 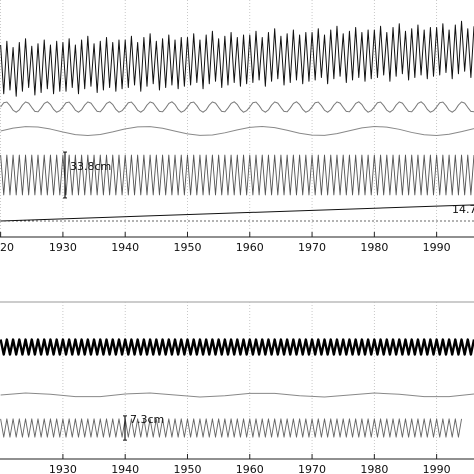 I want to click on x-tick-label: 20, so click(x=7, y=247).